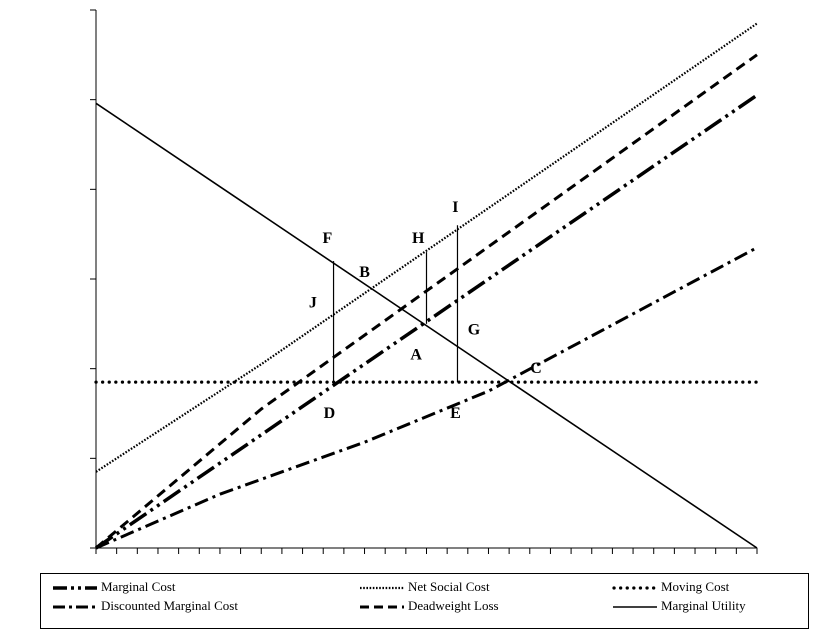 The height and width of the screenshot is (632, 817). What do you see at coordinates (313, 303) in the screenshot?
I see `point-label-j: J` at bounding box center [313, 303].